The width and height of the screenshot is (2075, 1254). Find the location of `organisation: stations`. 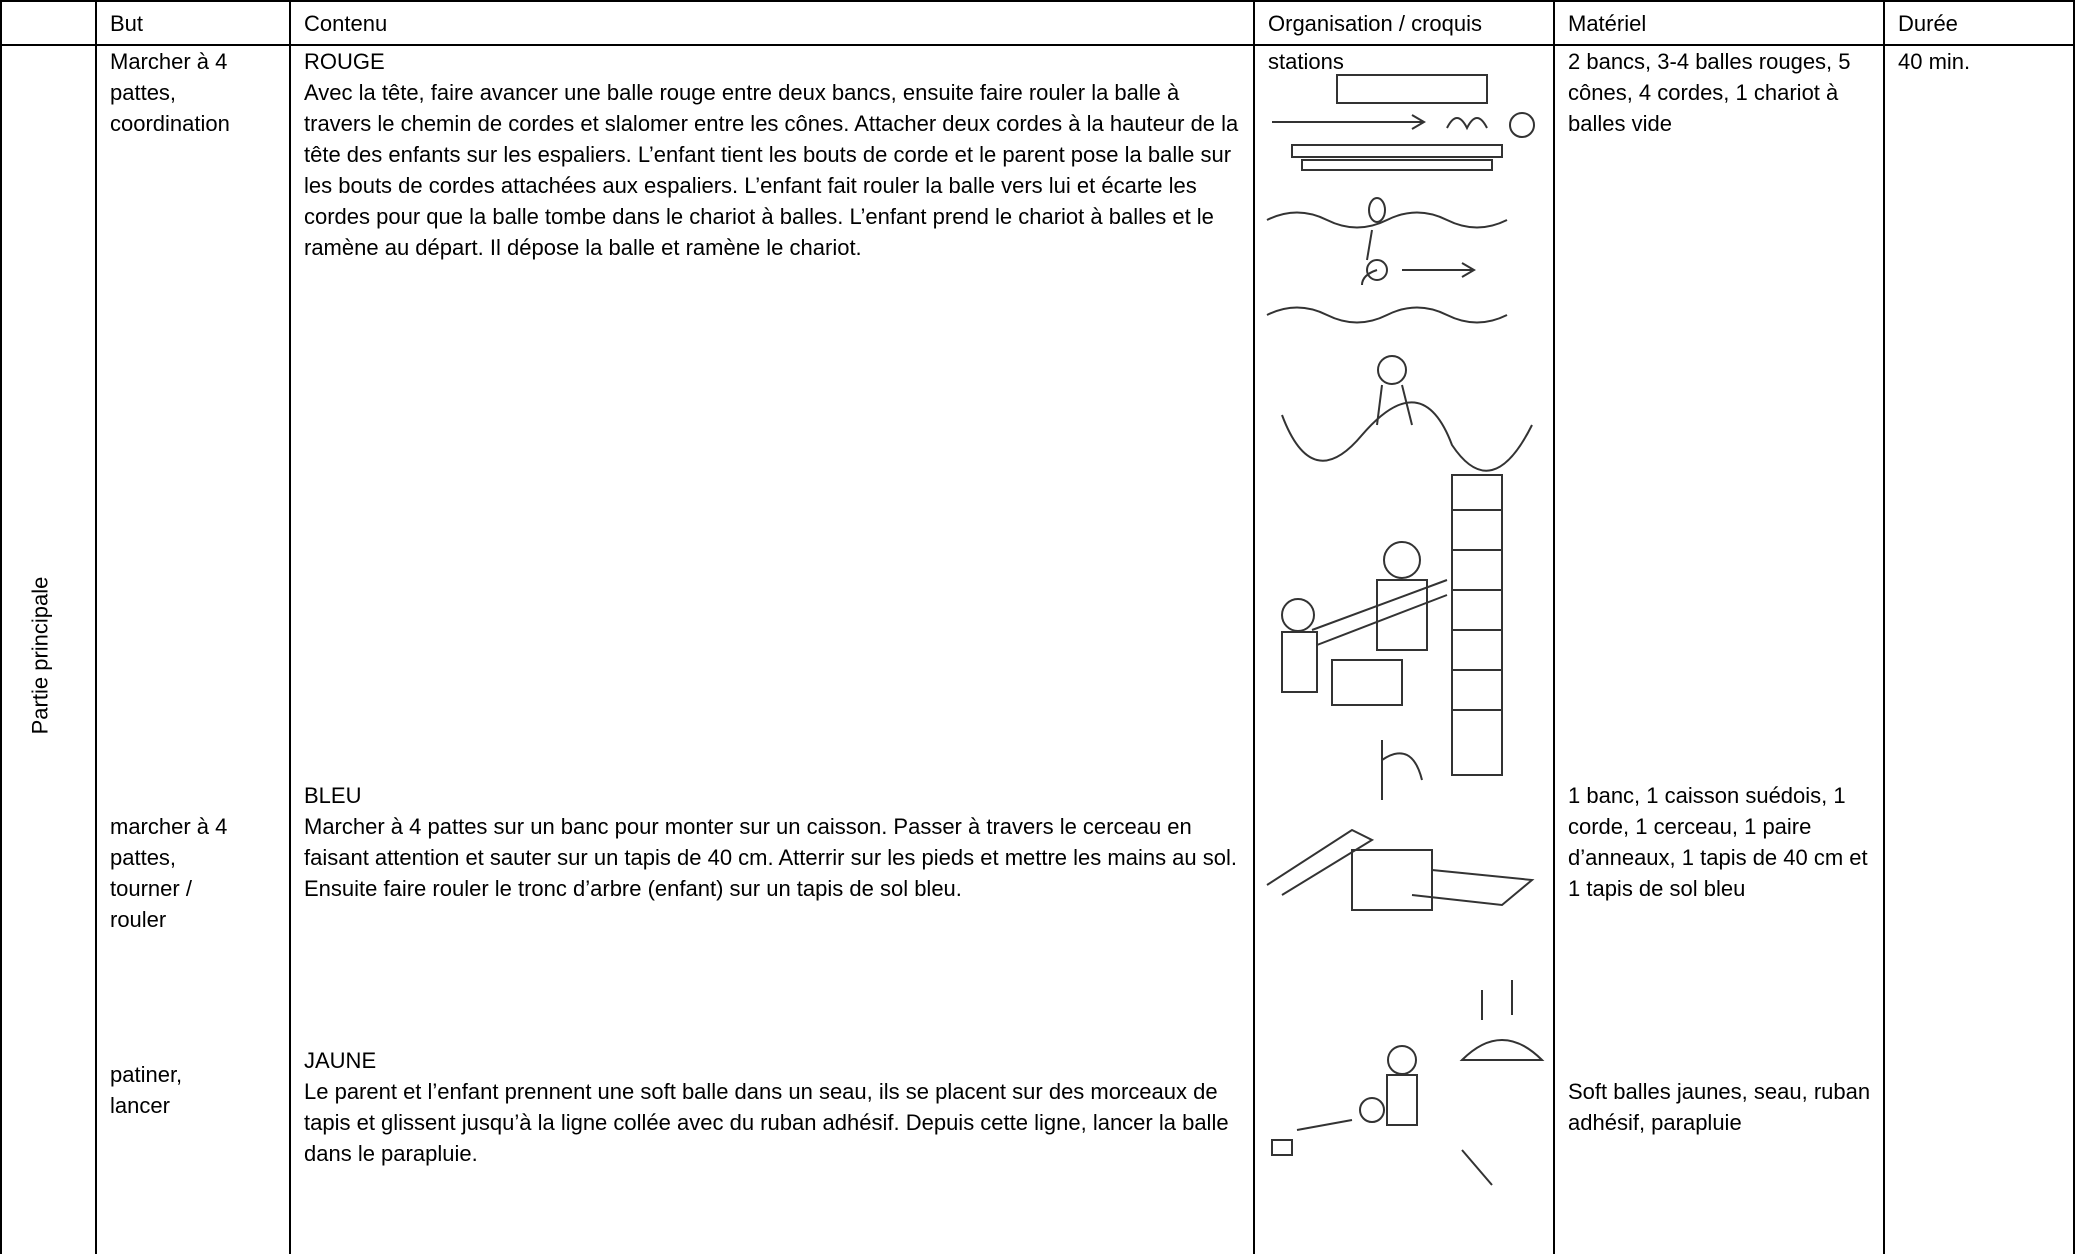

organisation: stations is located at coordinates (1306, 61).